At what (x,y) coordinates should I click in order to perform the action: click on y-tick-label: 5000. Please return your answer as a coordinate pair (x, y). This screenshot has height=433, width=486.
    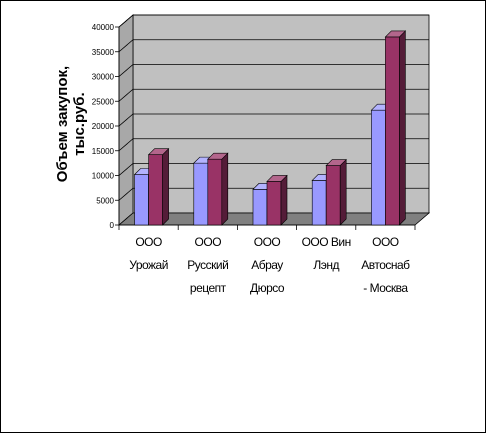
    Looking at the image, I should click on (105, 200).